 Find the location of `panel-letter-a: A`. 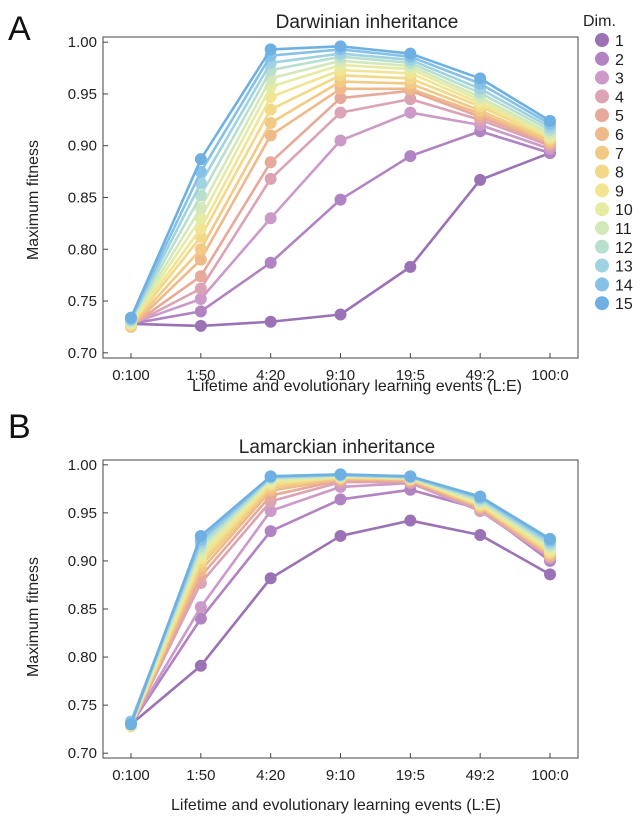

panel-letter-a: A is located at coordinates (19, 29).